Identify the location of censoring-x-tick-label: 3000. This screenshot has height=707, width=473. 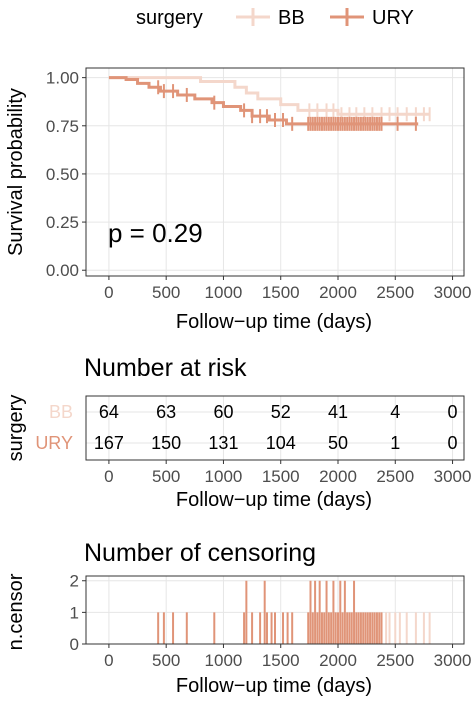
(453, 660).